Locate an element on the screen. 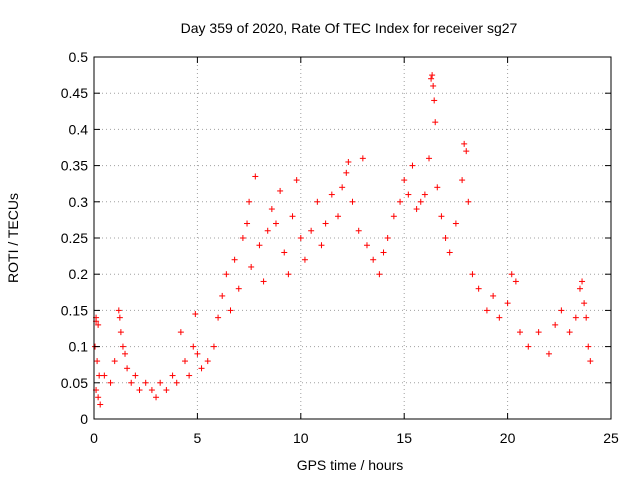  x-tick-label: 20 is located at coordinates (508, 438).